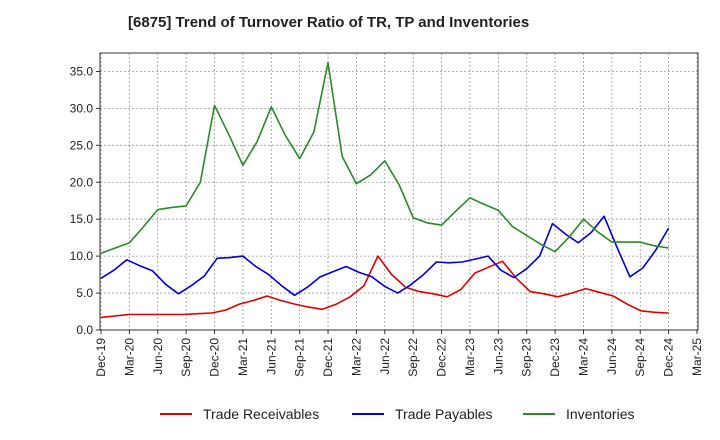 This screenshot has height=440, width=720. I want to click on y-tick-label: 15.0, so click(82, 219).